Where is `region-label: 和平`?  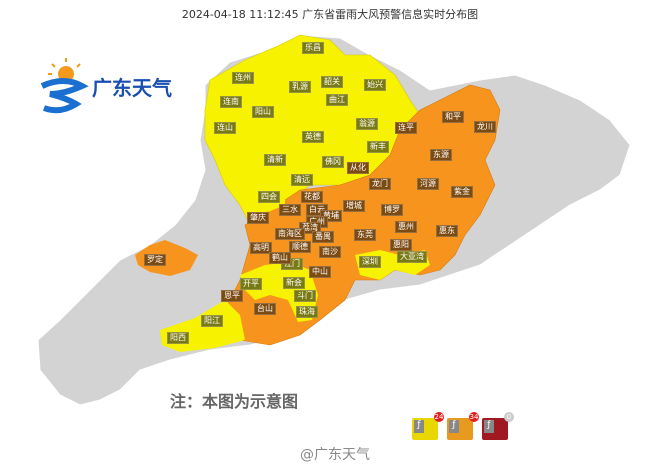
region-label: 和平 is located at coordinates (453, 117).